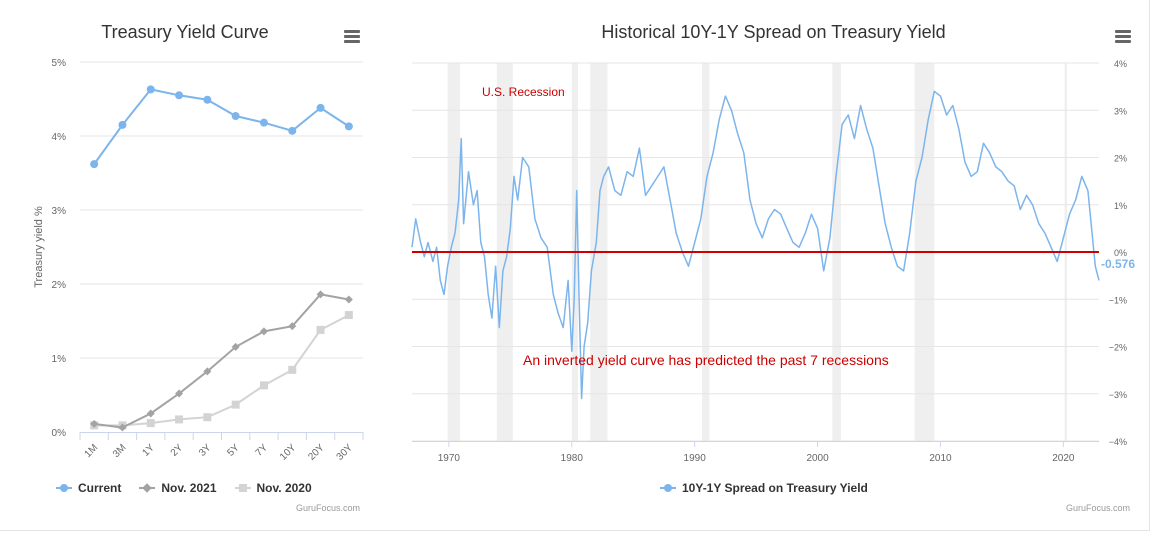  I want to click on legend-label-spread: 10Y-1Y Spread on Treasury Yield, so click(775, 488).